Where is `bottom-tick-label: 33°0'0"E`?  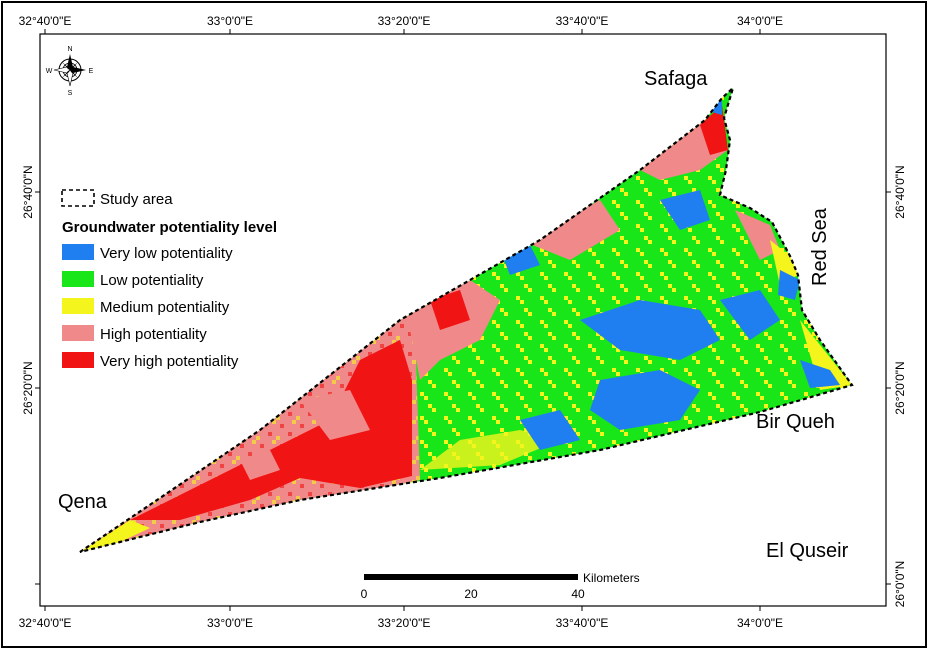
bottom-tick-label: 33°0'0"E is located at coordinates (230, 623).